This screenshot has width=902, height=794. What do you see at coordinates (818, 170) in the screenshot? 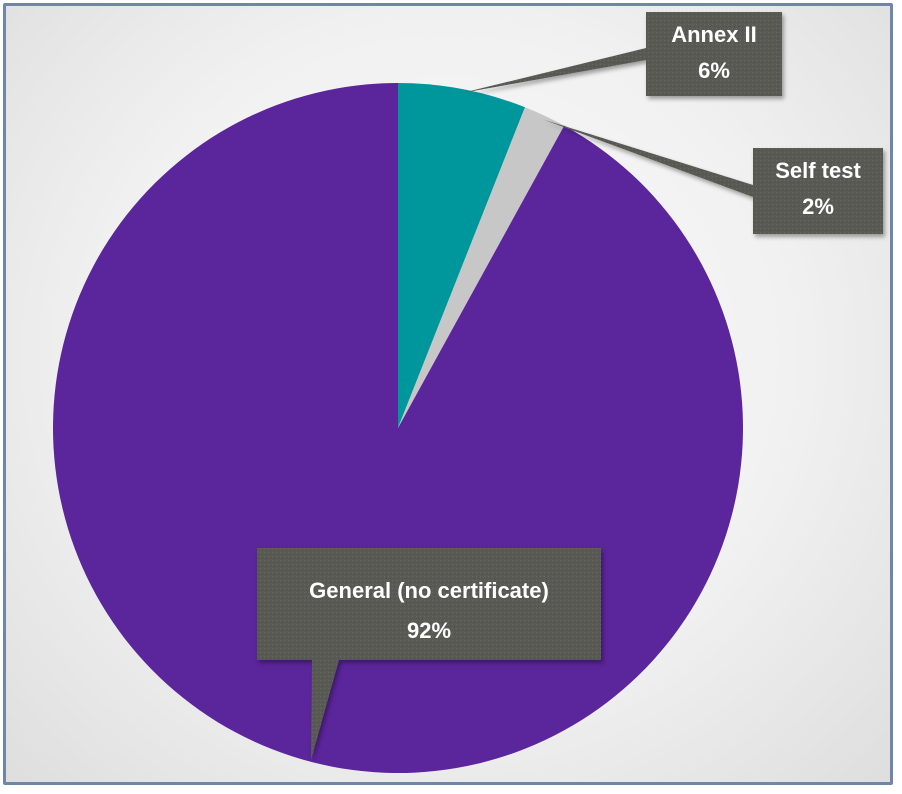
I see `label-name-self-test: Self test` at bounding box center [818, 170].